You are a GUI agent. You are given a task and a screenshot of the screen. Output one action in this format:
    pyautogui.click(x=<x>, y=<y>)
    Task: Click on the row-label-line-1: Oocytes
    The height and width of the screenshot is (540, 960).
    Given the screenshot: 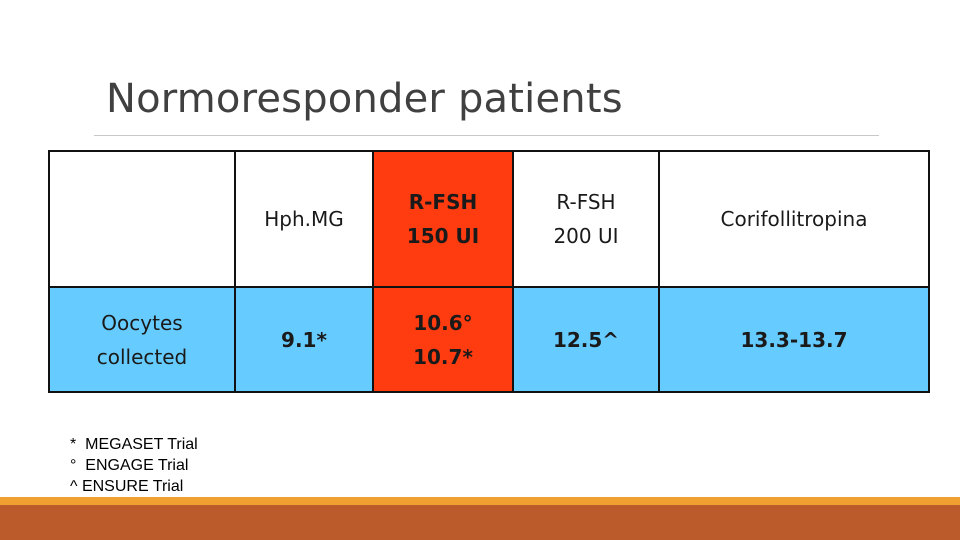 What is the action you would take?
    pyautogui.click(x=142, y=322)
    